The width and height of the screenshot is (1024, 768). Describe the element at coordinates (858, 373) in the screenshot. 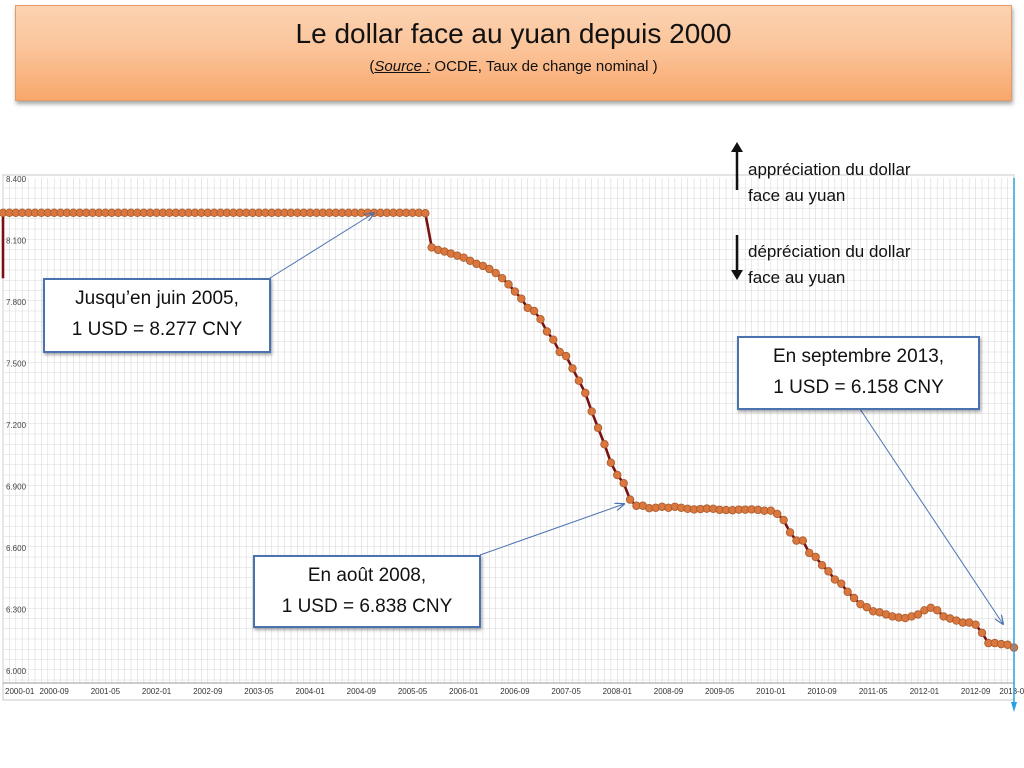

I see `callout-sep2013: En septembre 2013, 1 USD = 6.158 CNY` at that location.